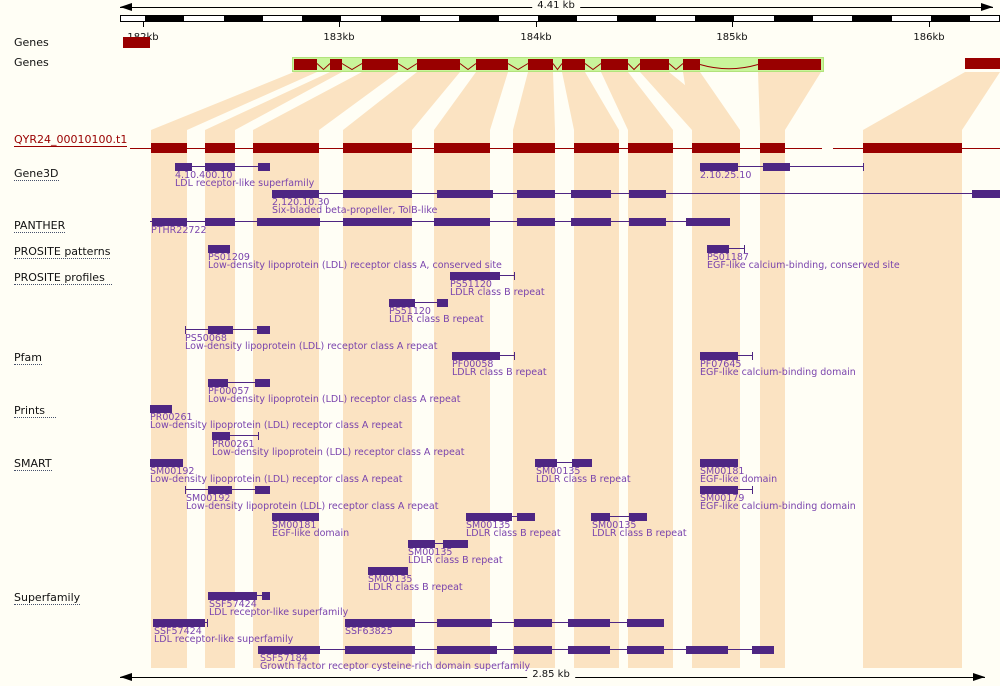 This screenshot has width=1000, height=686. Describe the element at coordinates (206, 338) in the screenshot. I see `domain-id-label: PS50068` at that location.